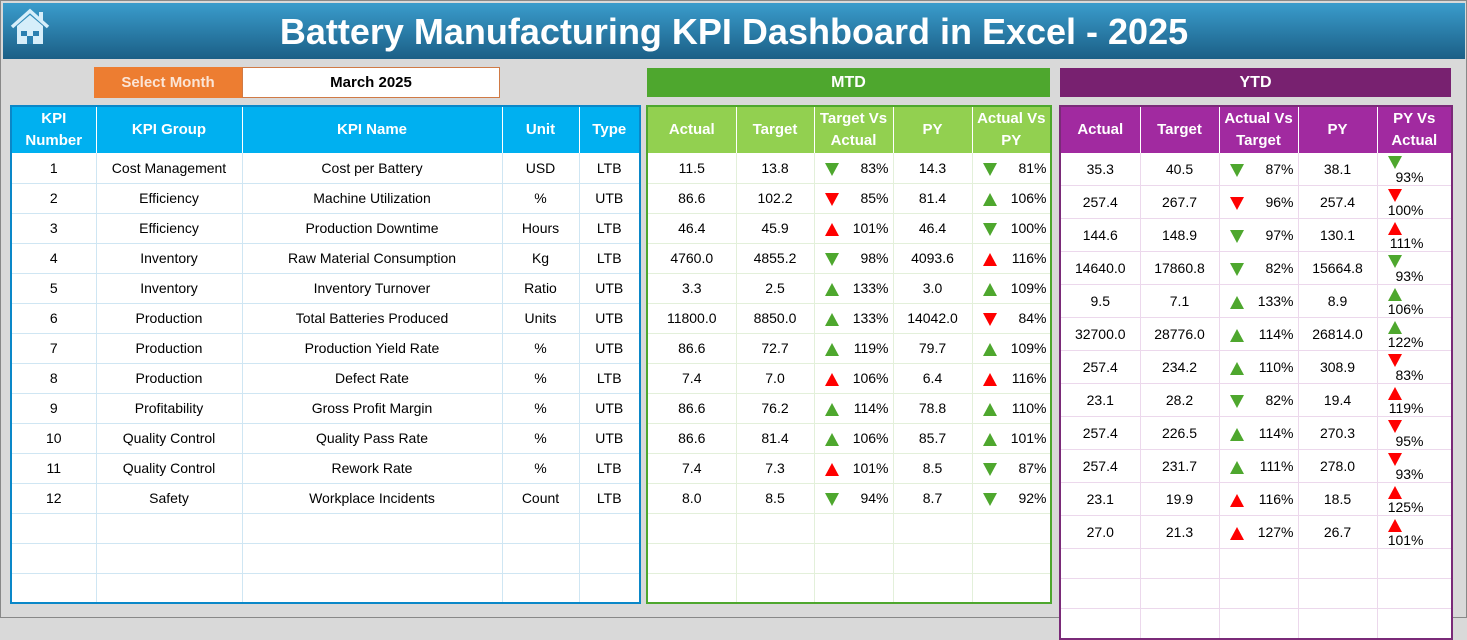 This screenshot has width=1467, height=640. Describe the element at coordinates (854, 348) in the screenshot. I see `comparison-cell: 119%` at that location.